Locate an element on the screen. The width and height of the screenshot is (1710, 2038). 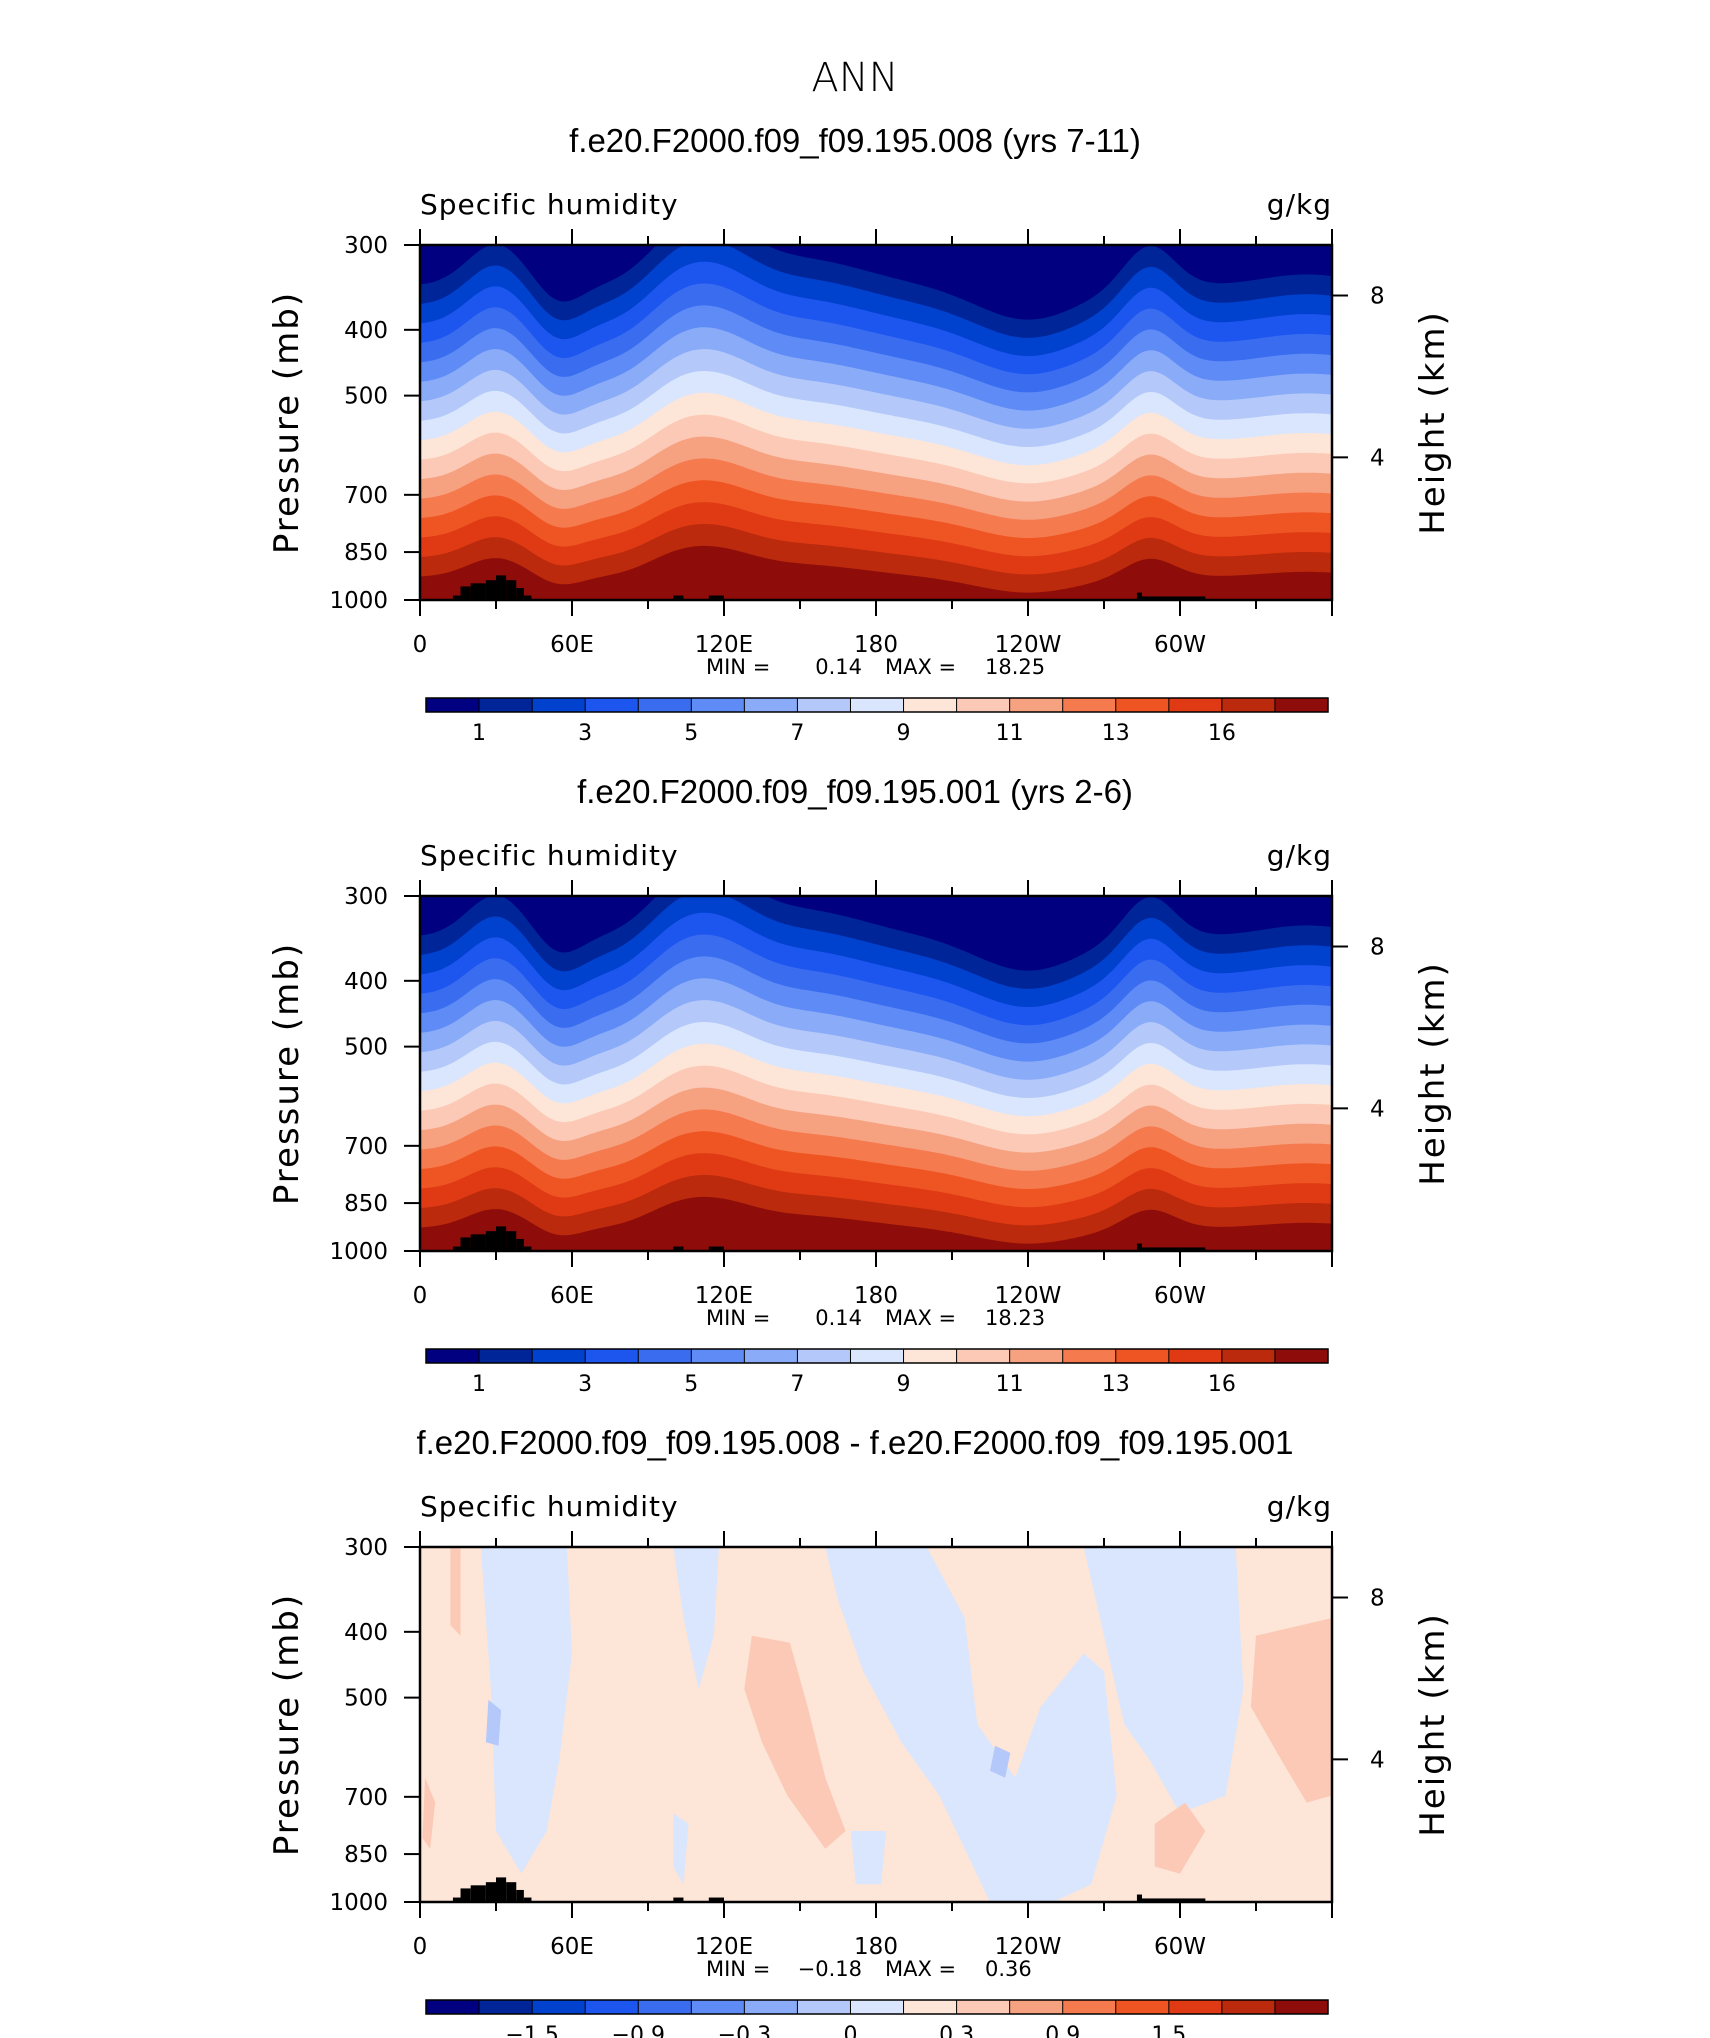
field is located at coordinates (876, 1073).